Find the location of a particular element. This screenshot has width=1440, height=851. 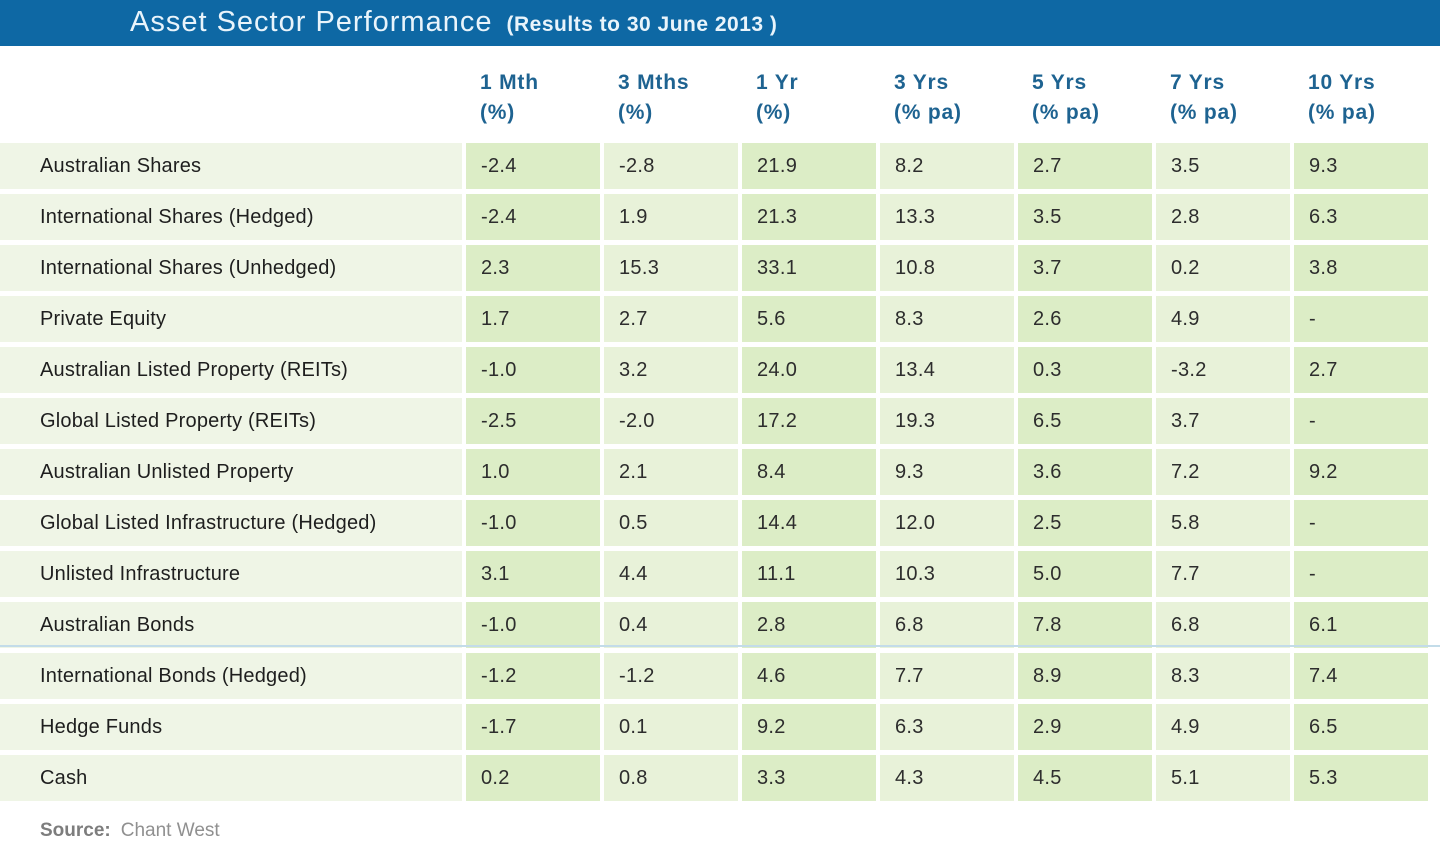

cell-value: 5.1 is located at coordinates (1223, 778).